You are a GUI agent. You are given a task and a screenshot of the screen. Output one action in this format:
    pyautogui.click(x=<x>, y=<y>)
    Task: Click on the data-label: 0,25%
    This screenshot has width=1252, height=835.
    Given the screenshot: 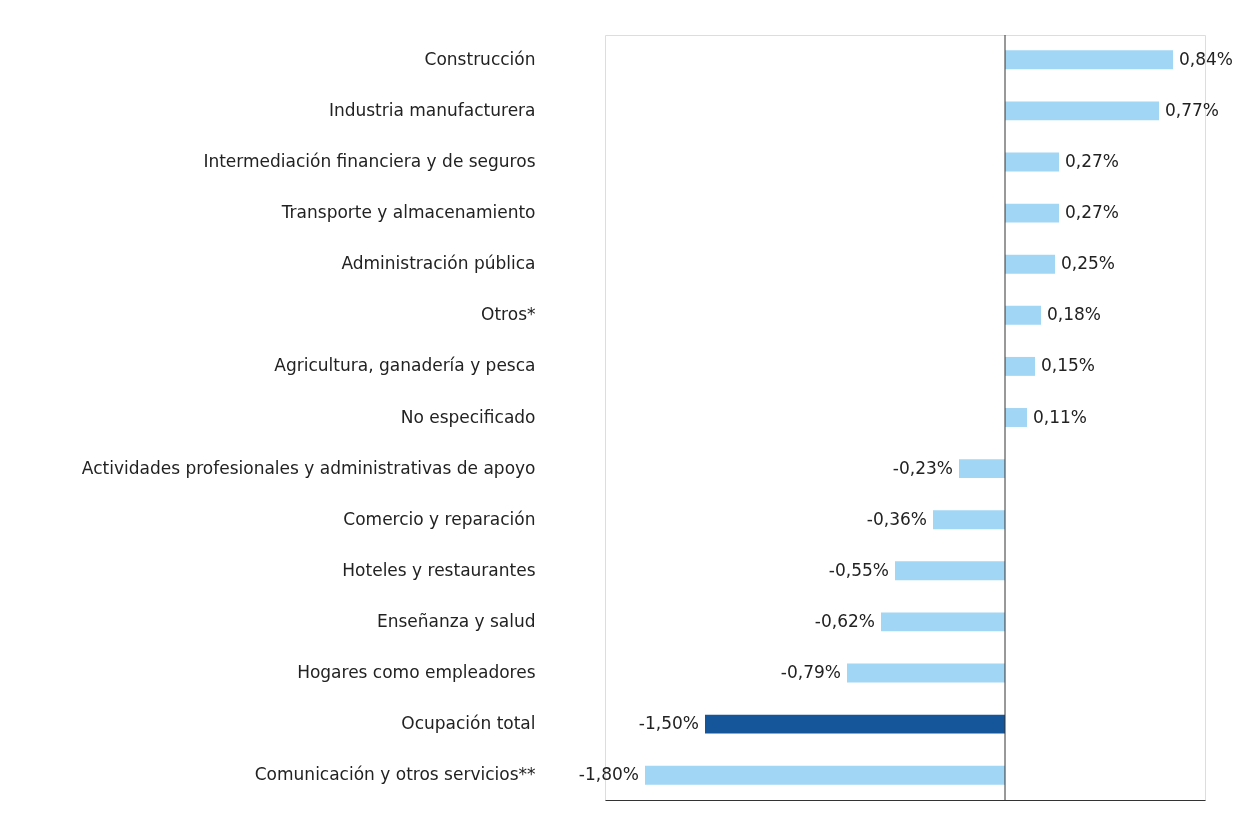 What is the action you would take?
    pyautogui.click(x=1088, y=263)
    